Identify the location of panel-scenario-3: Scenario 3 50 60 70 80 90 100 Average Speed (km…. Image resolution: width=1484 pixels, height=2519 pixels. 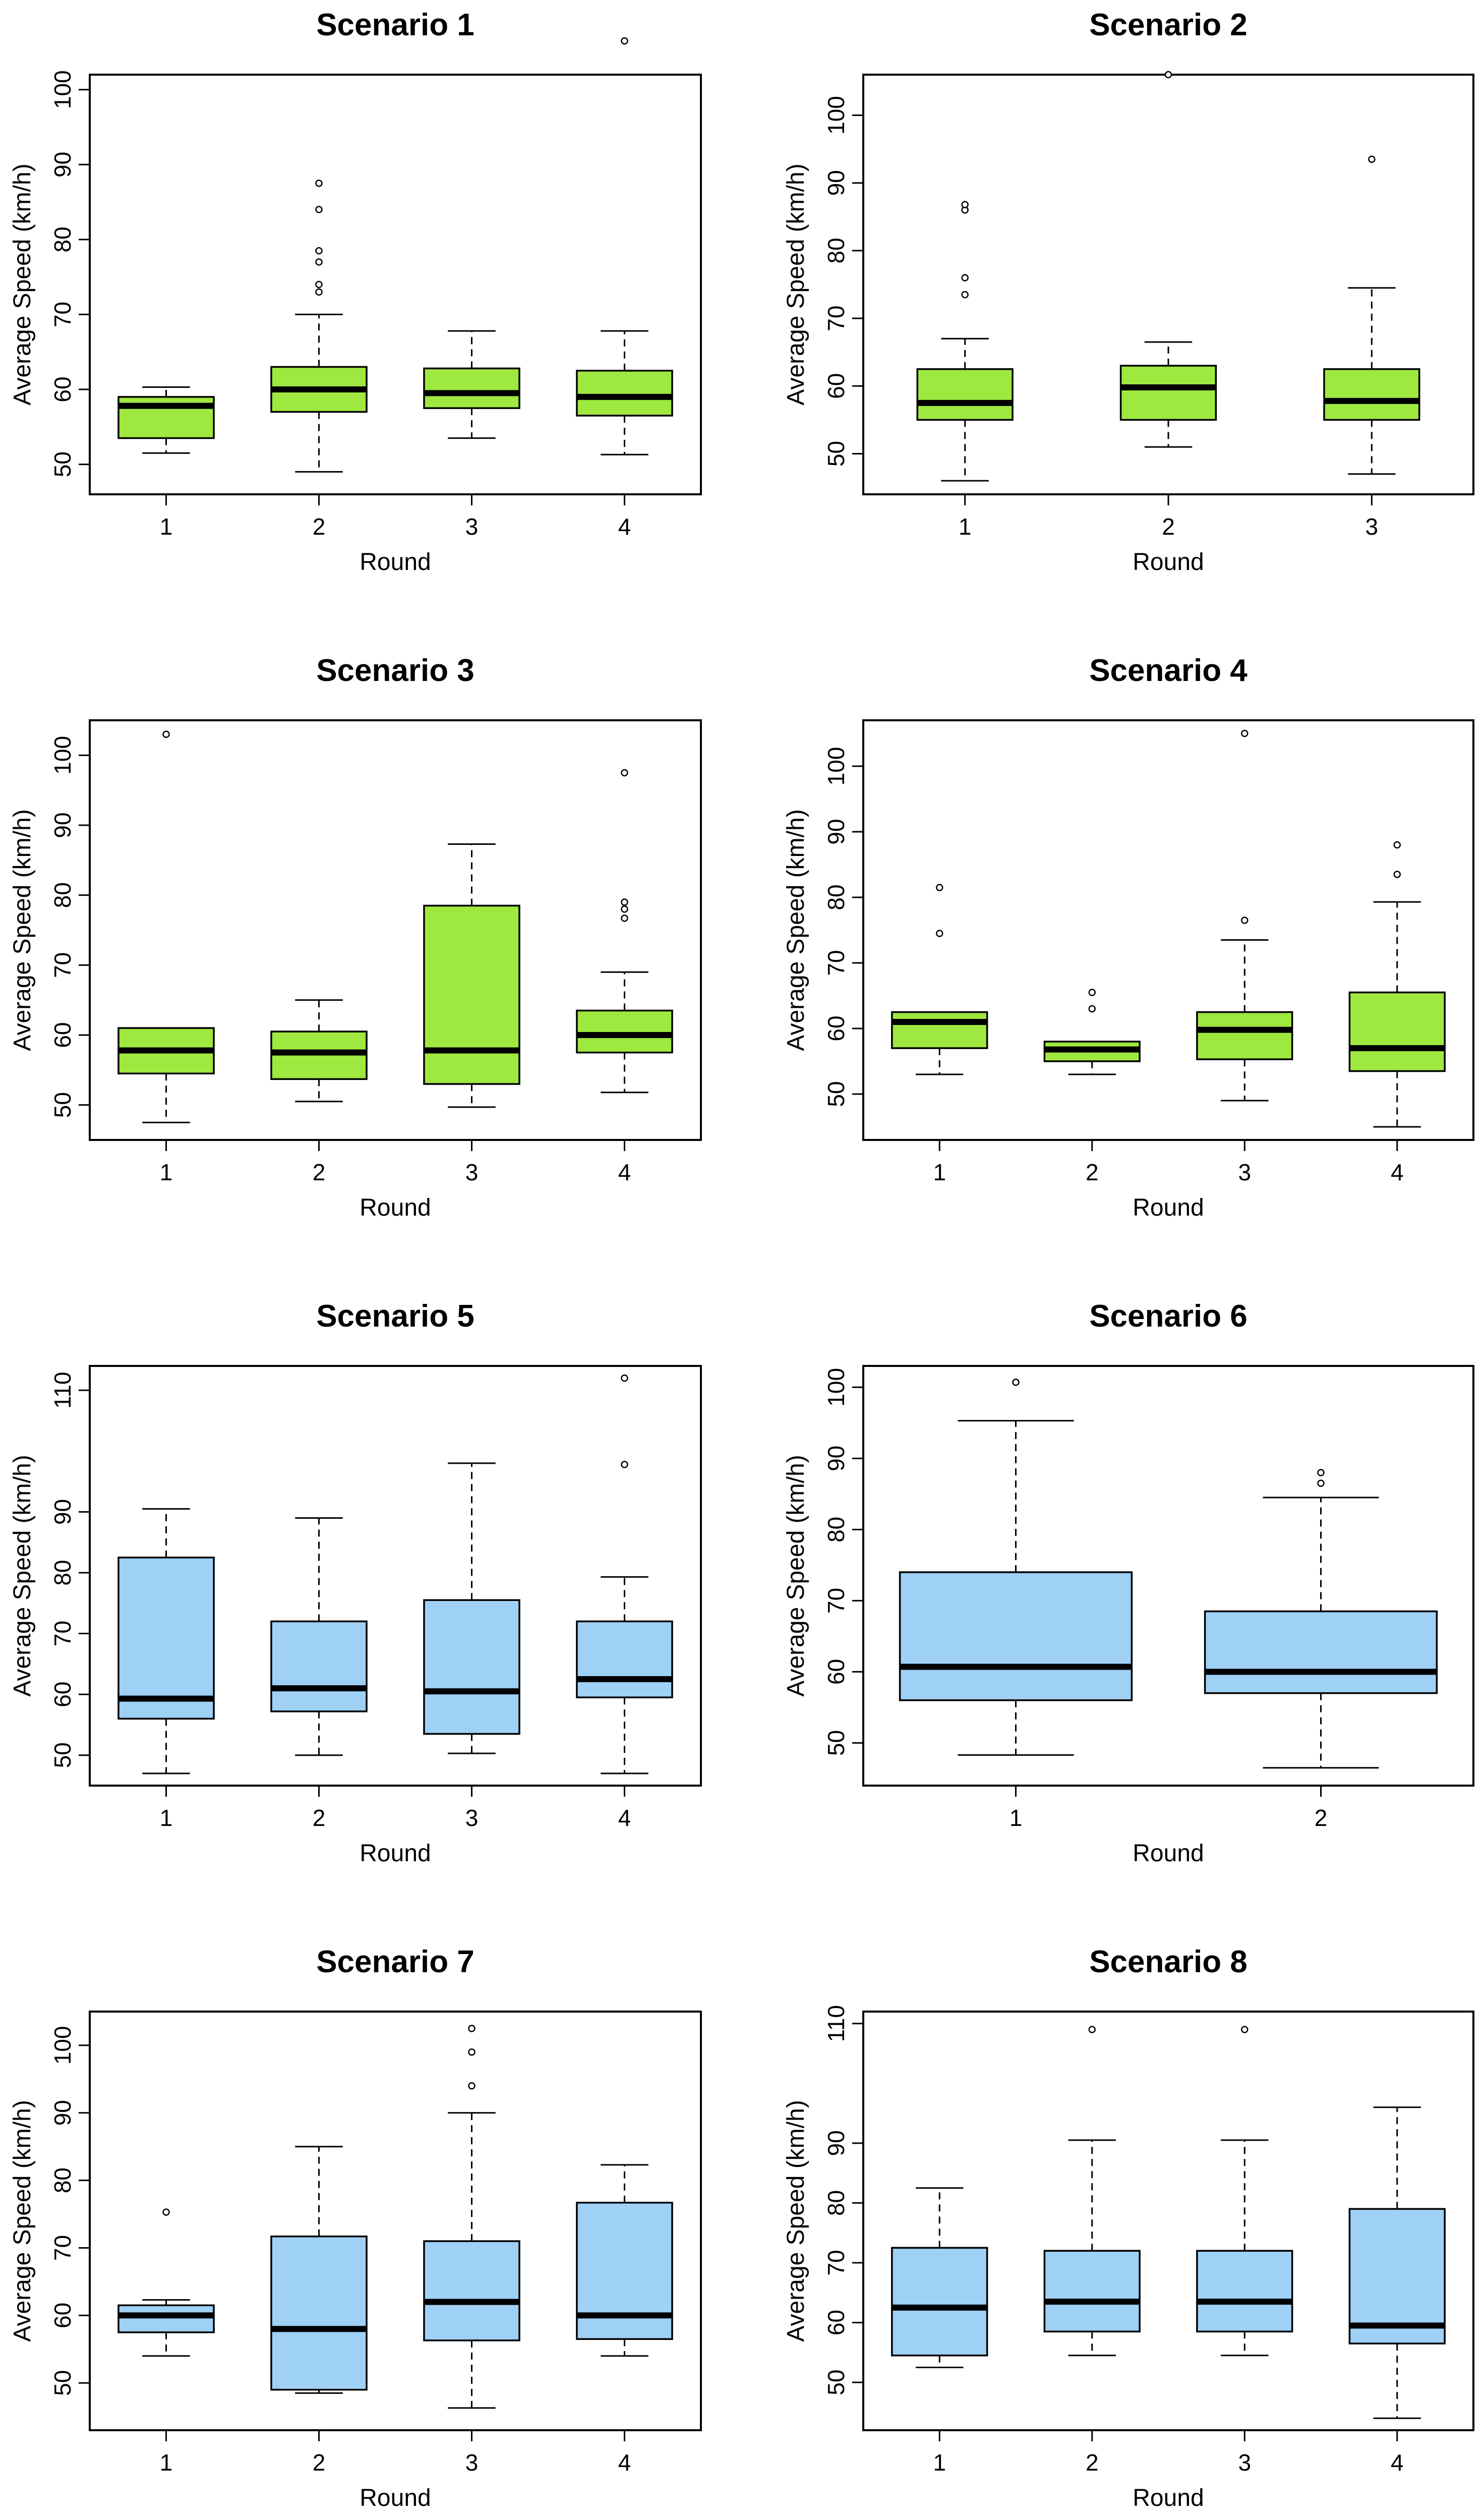
(355, 937).